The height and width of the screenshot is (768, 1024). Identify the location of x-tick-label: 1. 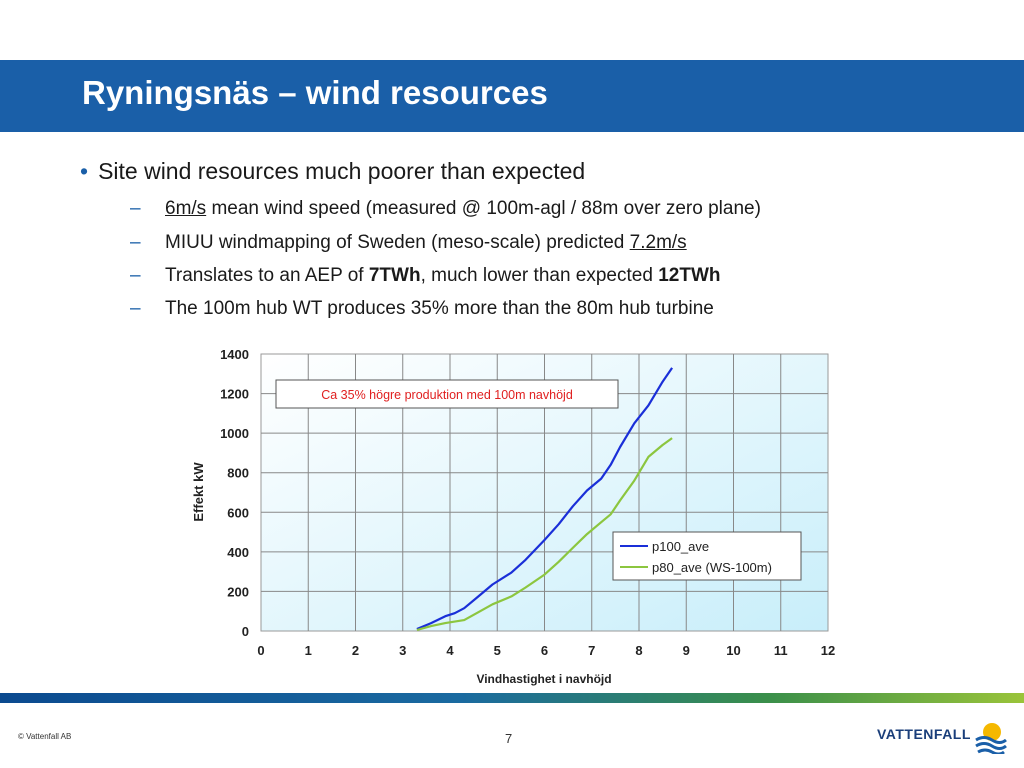
(308, 650).